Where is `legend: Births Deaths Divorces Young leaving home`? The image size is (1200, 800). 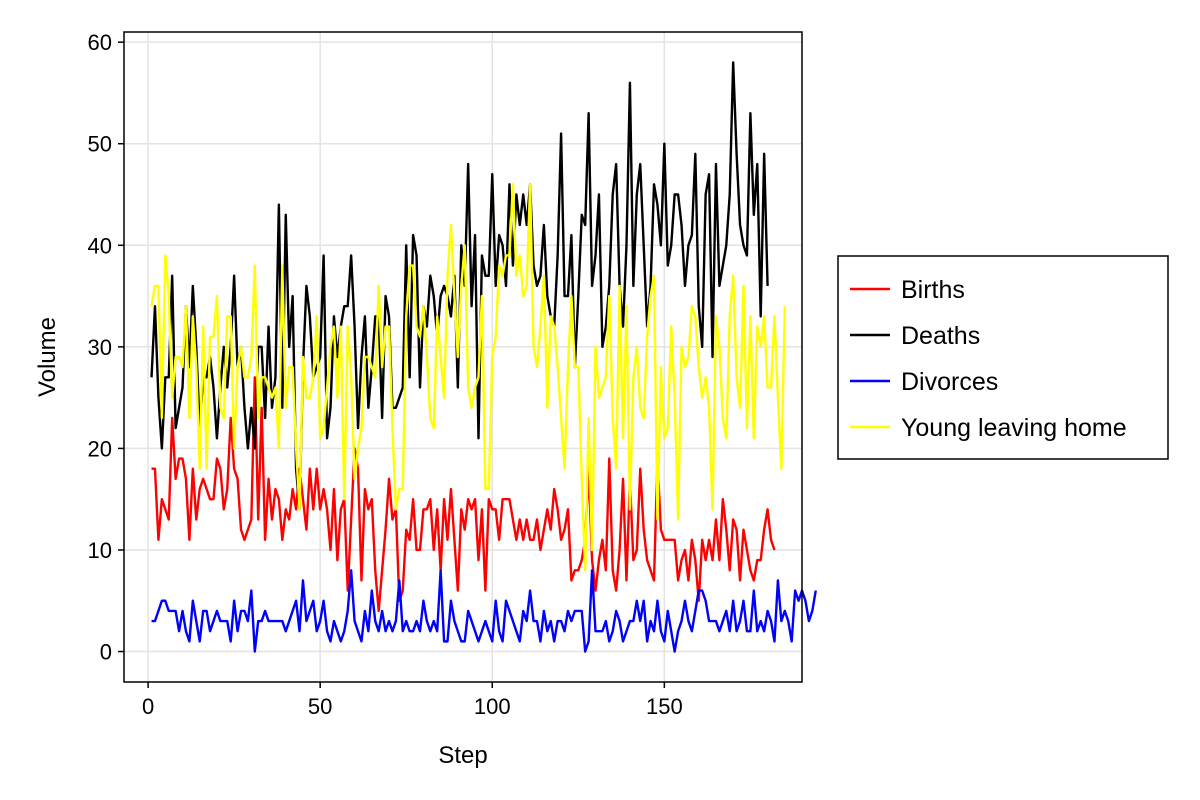 legend: Births Deaths Divorces Young leaving home is located at coordinates (1003, 357).